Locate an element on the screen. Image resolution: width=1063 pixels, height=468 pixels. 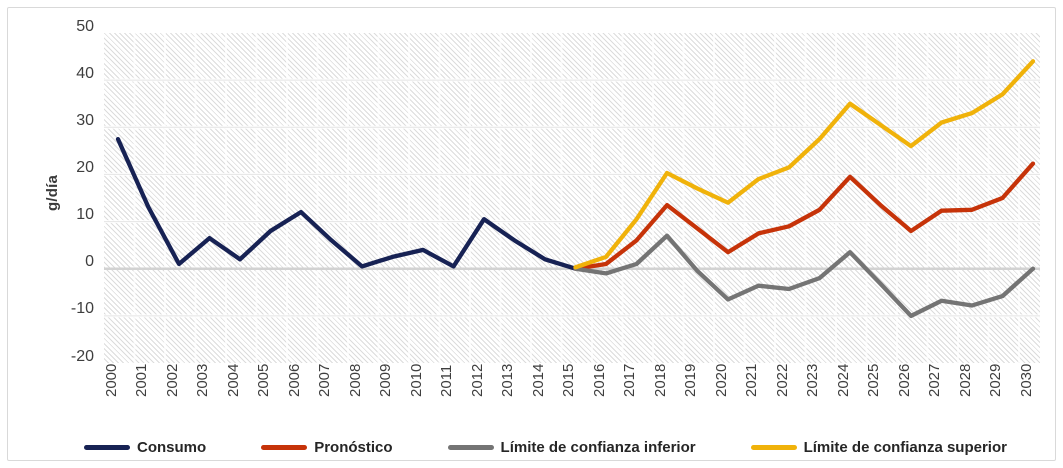
legend-label: Límite de confianza inferior is located at coordinates (598, 447).